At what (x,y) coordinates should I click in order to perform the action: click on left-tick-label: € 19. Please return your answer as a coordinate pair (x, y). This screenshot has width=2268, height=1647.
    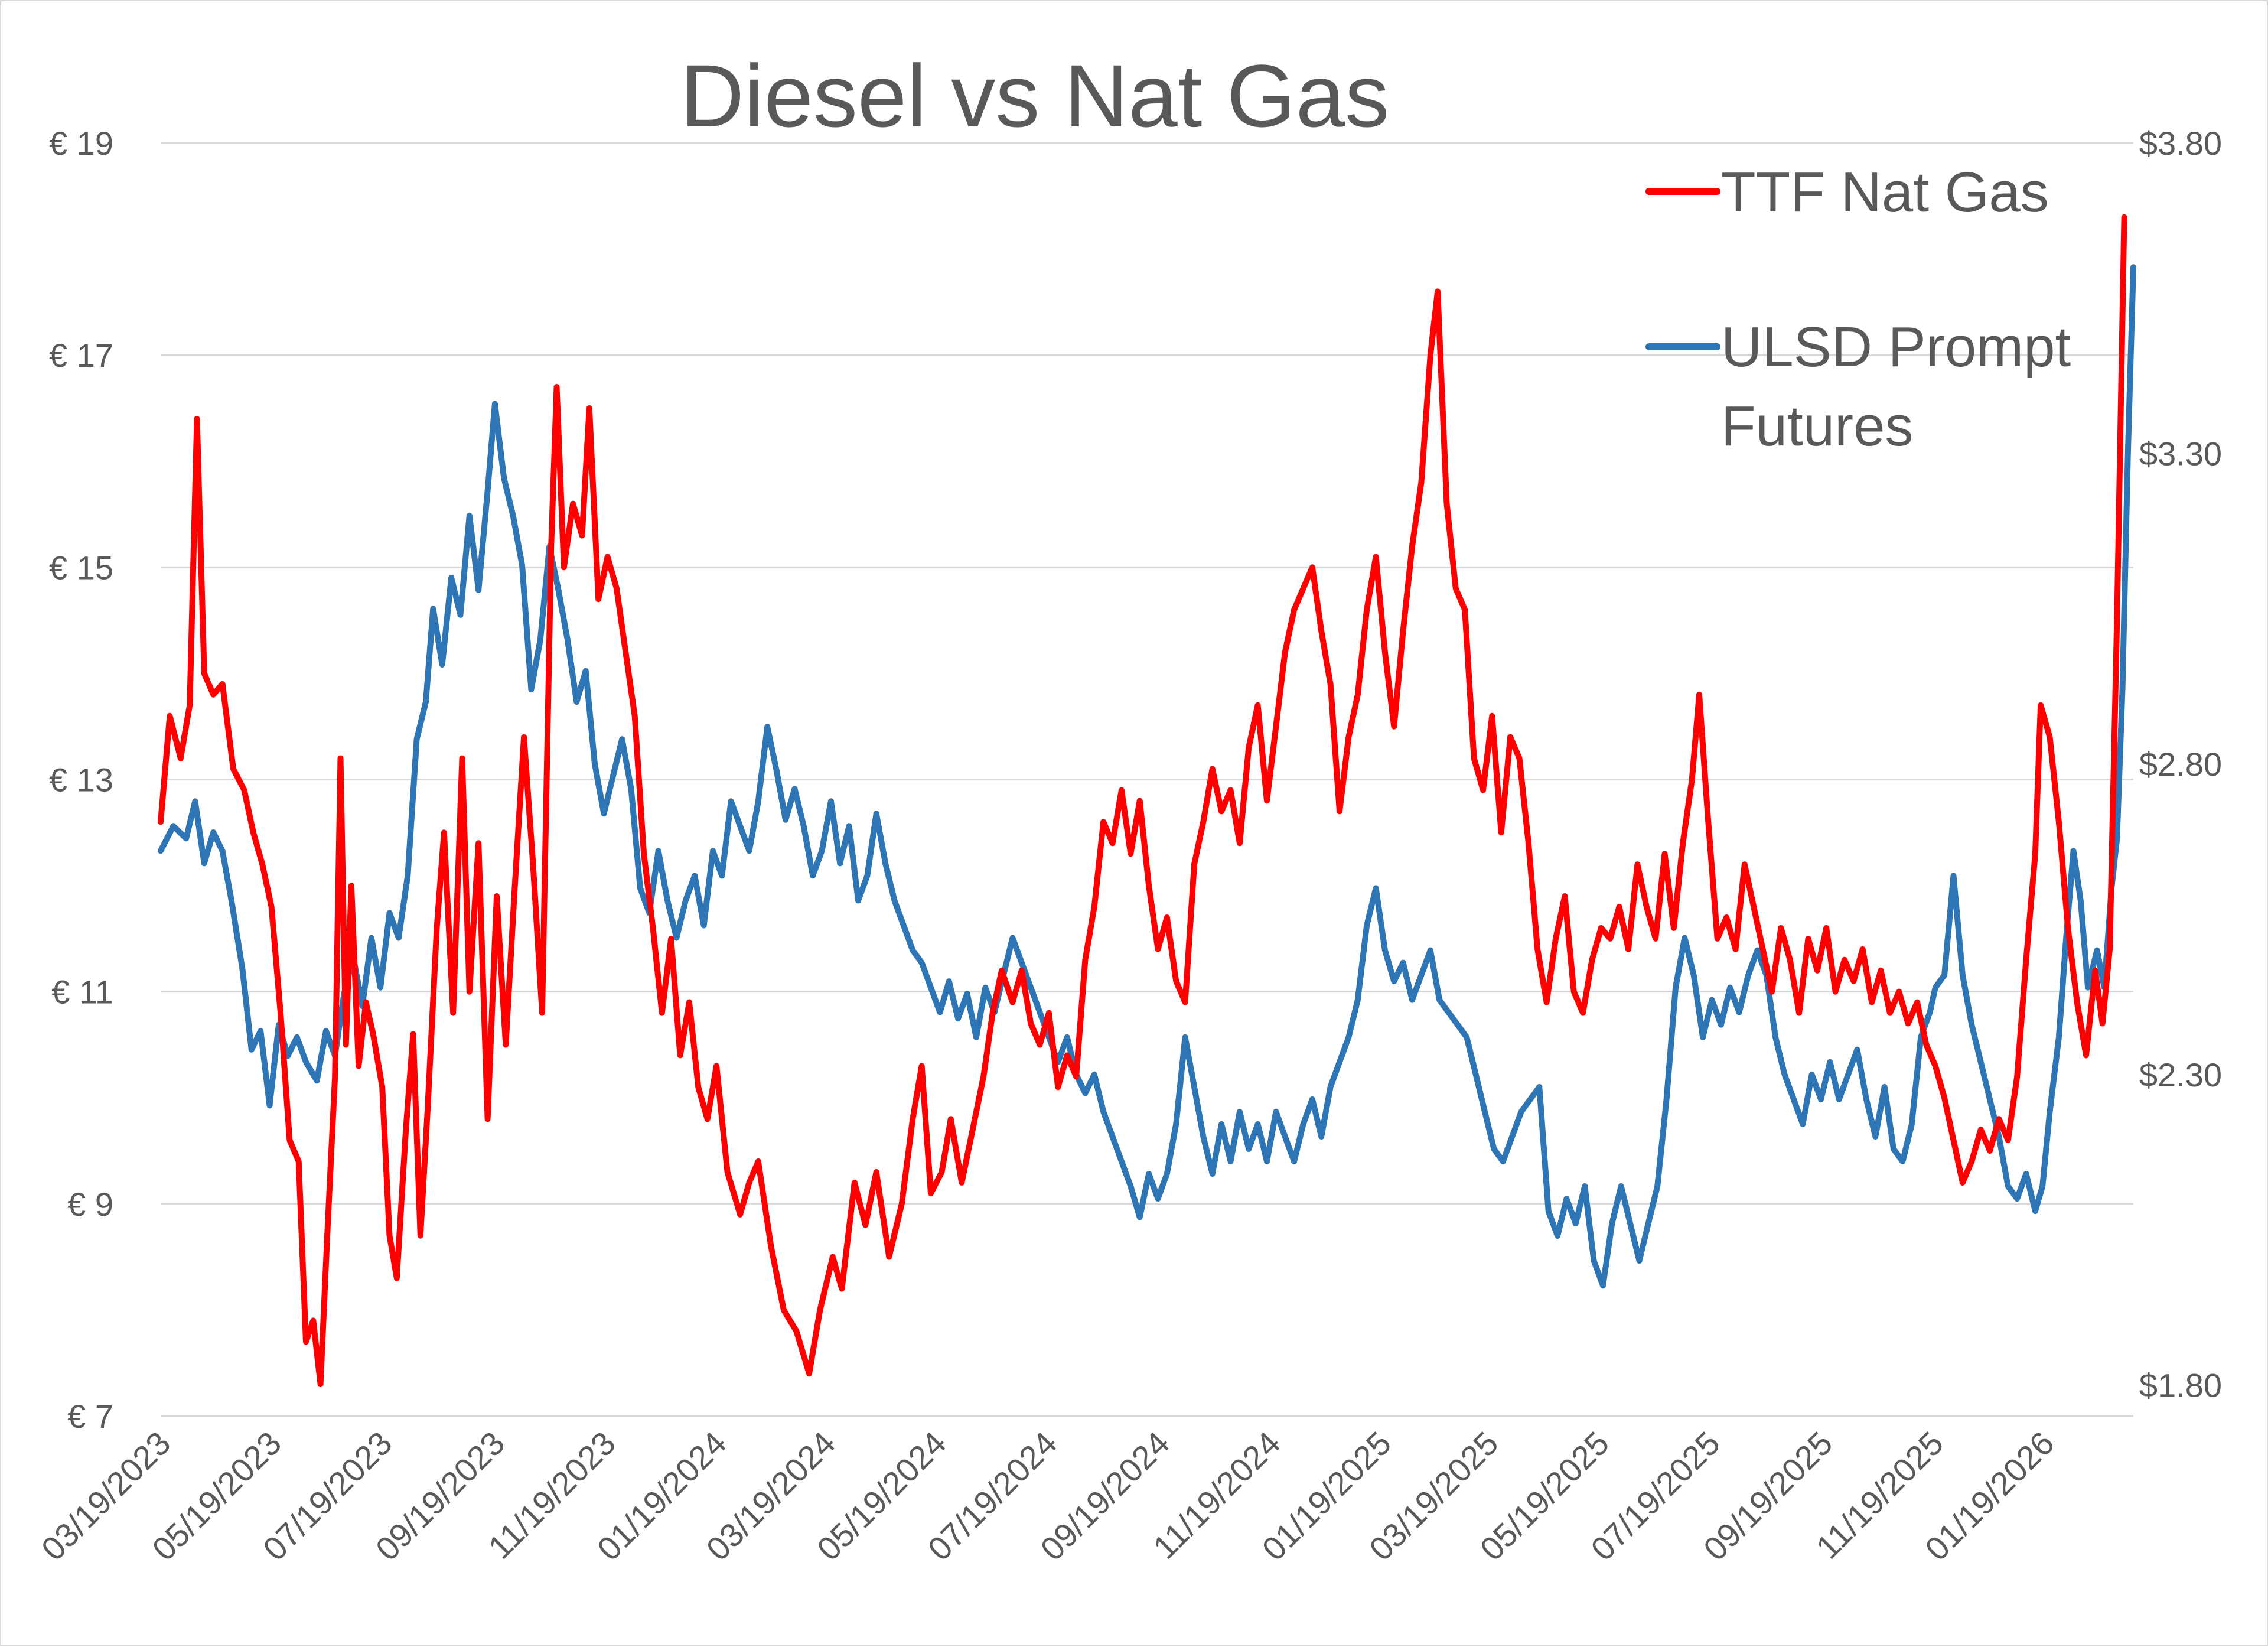
    Looking at the image, I should click on (81, 143).